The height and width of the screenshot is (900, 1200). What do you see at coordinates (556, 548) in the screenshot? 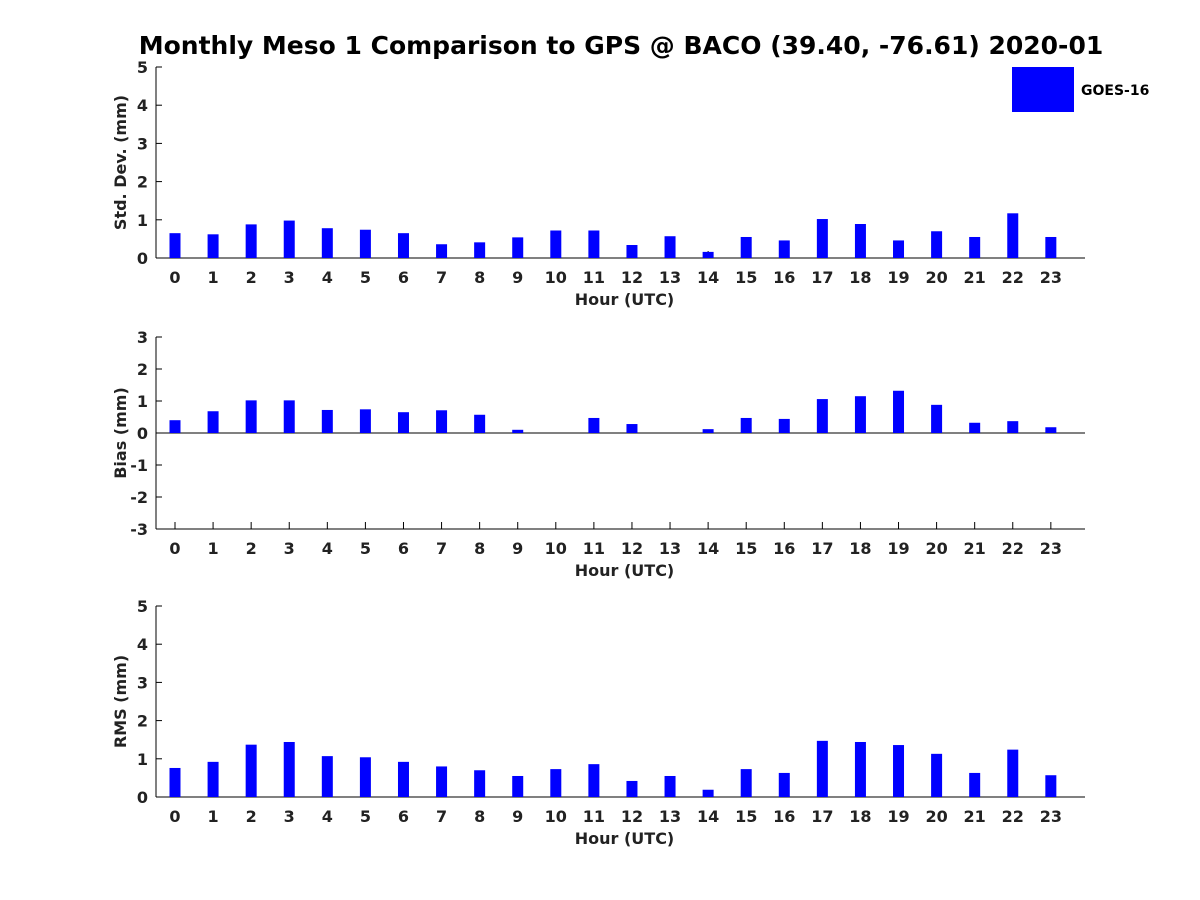
I see `bias-x-tick-label: 10` at bounding box center [556, 548].